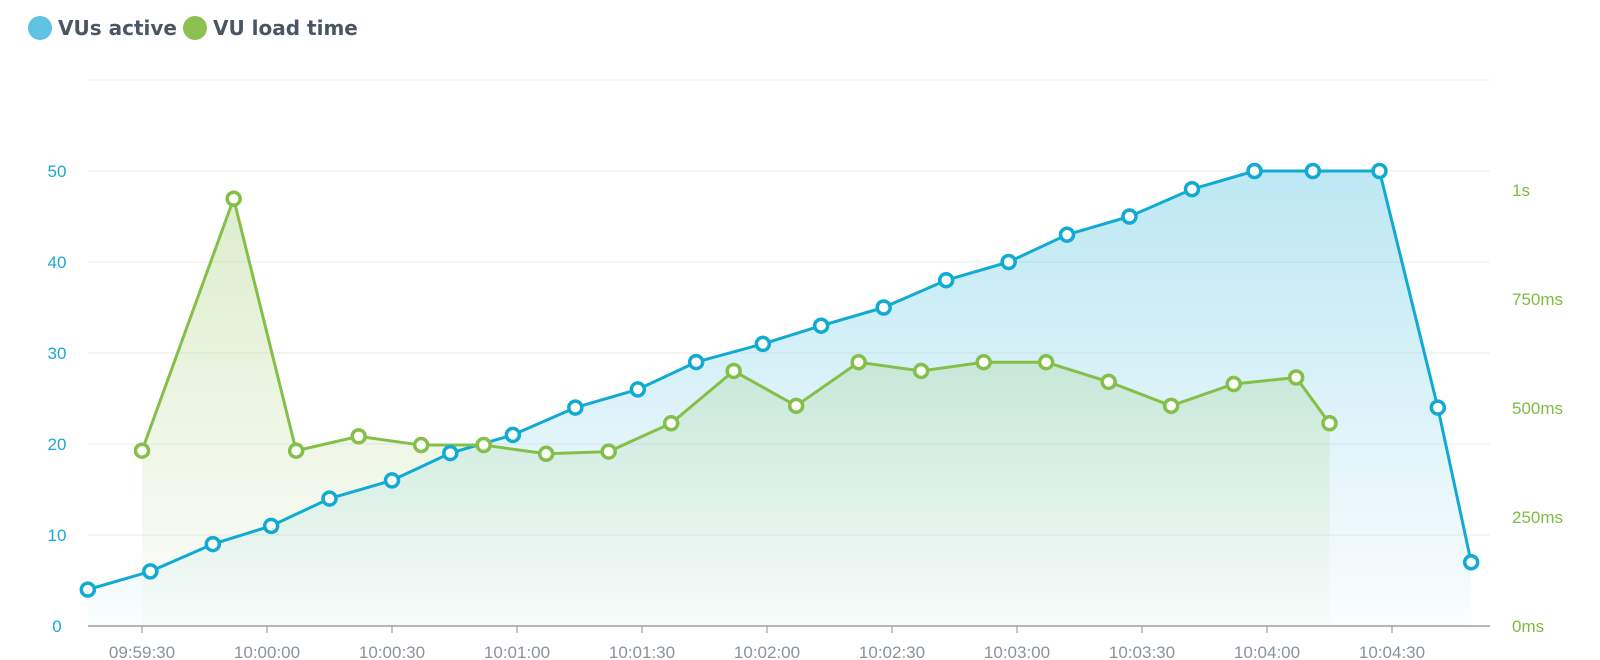 This screenshot has width=1600, height=660. Describe the element at coordinates (642, 651) in the screenshot. I see `x-tick-label: 10:01:30` at that location.